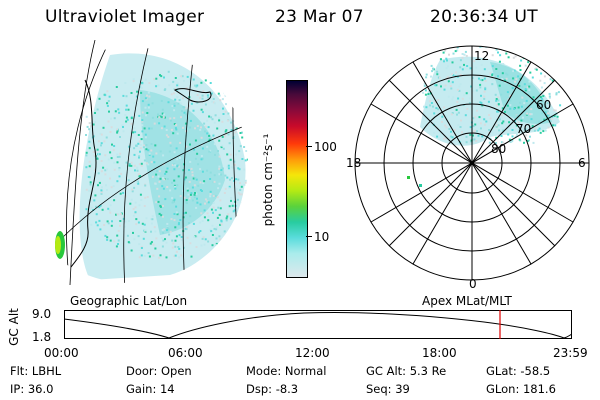 The height and width of the screenshot is (400, 600). I want to click on time-tick-1800: 18:00, so click(439, 353).